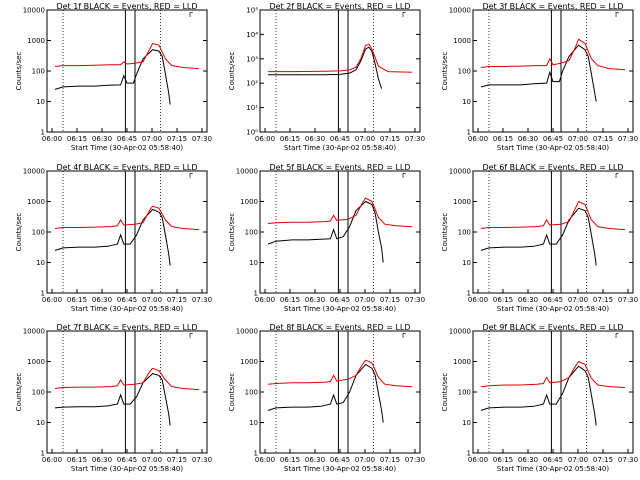 The height and width of the screenshot is (480, 640). I want to click on panel-title: Det 2f BLACK = Events, RED = LLD, so click(339, 6).